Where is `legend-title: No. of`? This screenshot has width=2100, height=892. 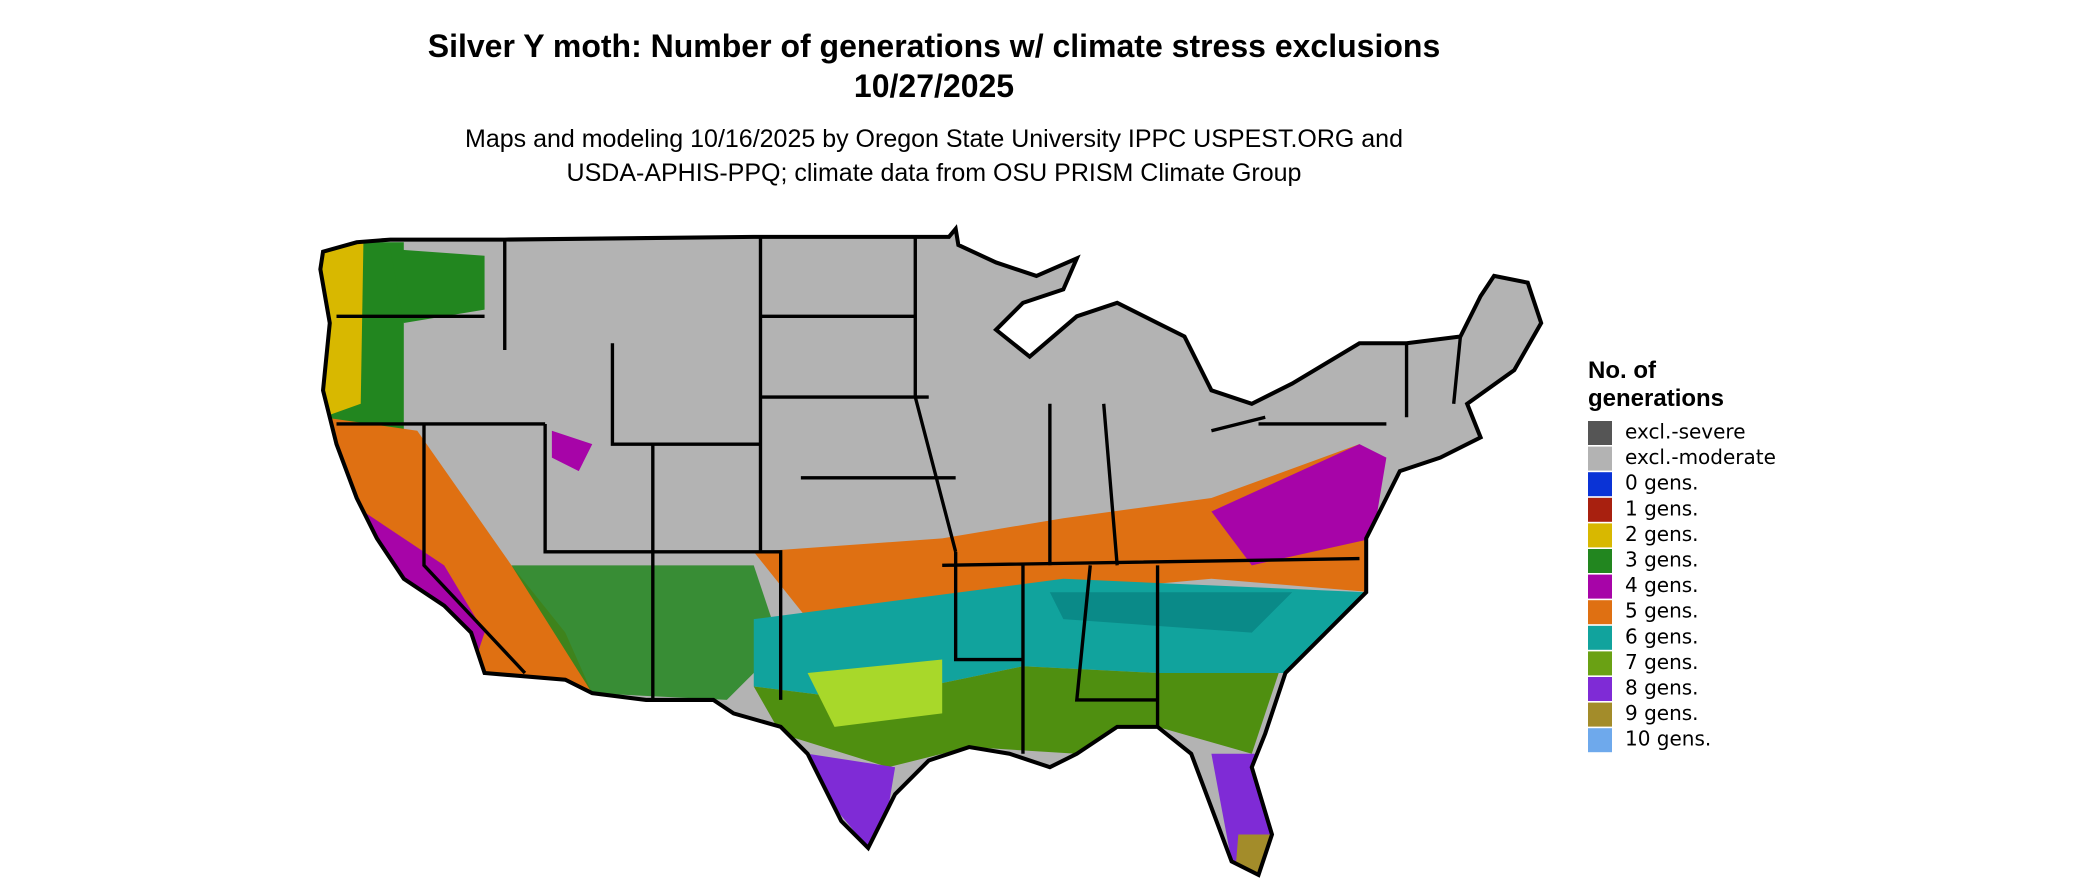
legend-title: No. of is located at coordinates (1622, 370).